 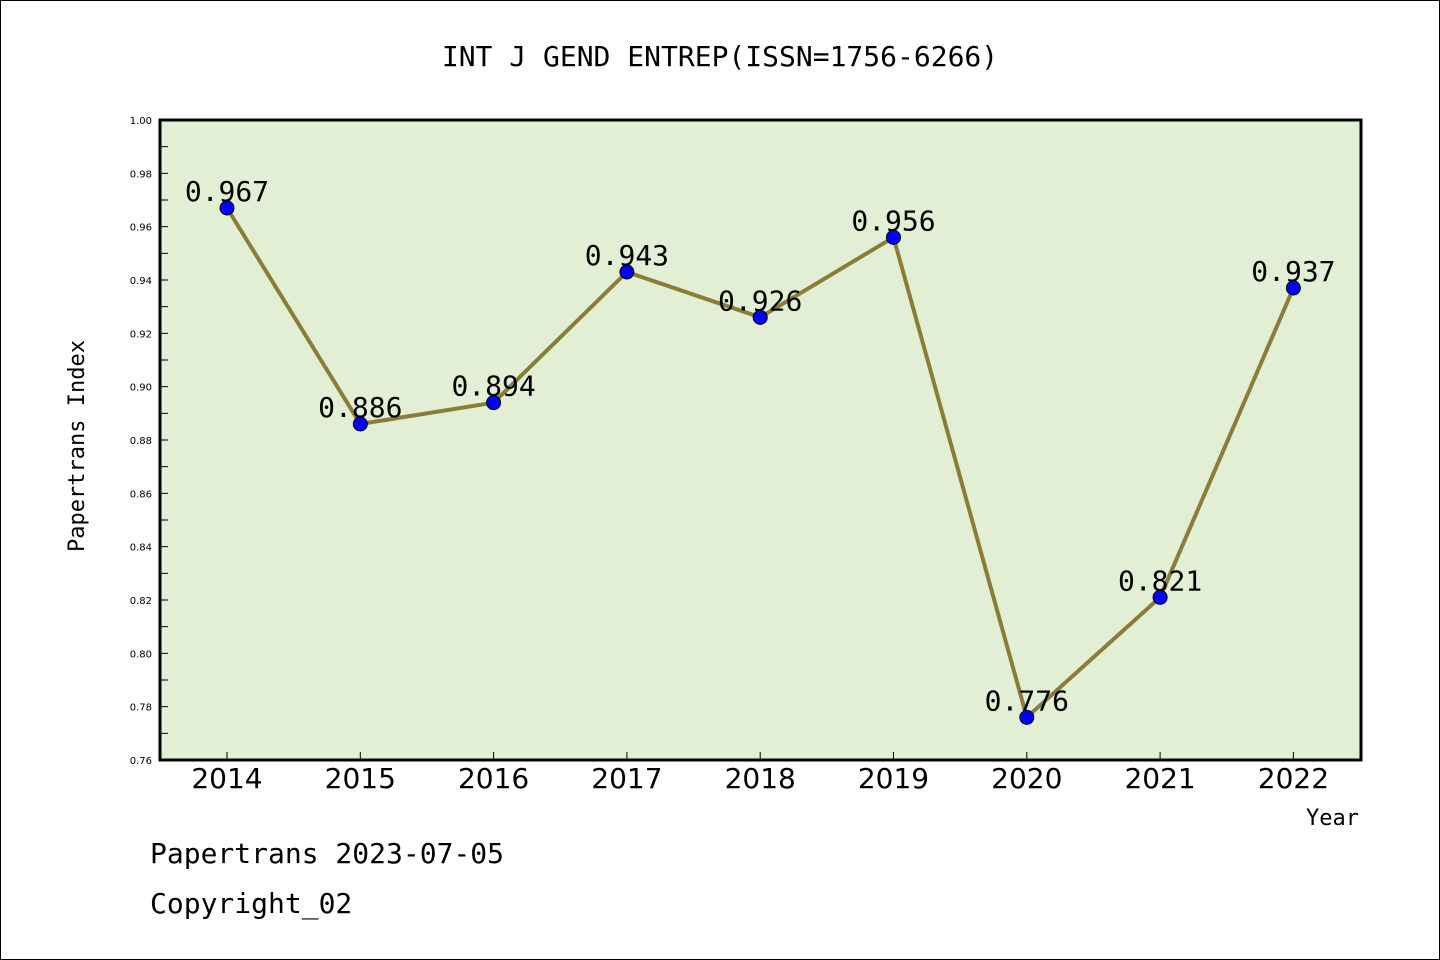 What do you see at coordinates (141, 334) in the screenshot?
I see `y-tick-label: 0.92` at bounding box center [141, 334].